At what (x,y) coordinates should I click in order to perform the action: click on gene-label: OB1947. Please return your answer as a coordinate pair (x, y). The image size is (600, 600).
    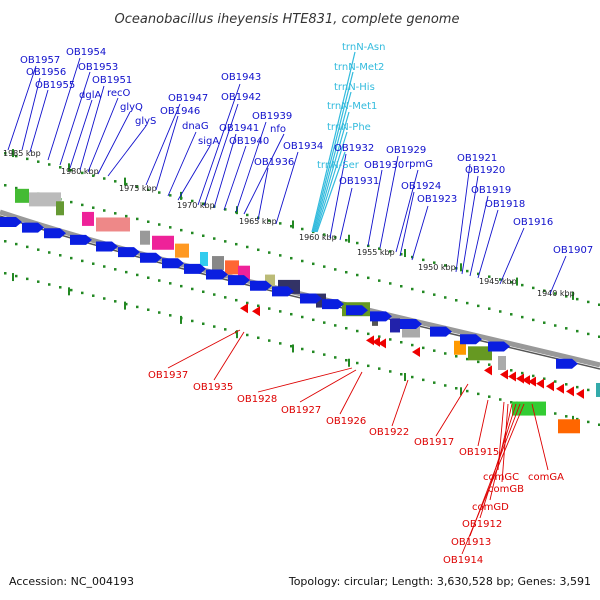
    Looking at the image, I should click on (188, 98).